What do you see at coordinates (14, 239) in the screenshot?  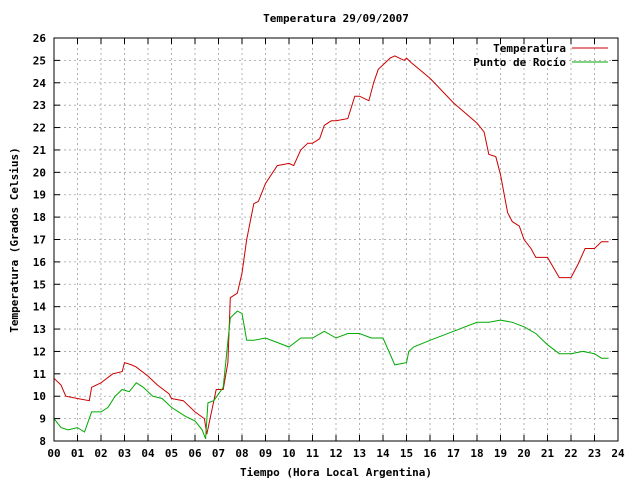 I see `y-axis-label: Temperatura (Grados Celsius)` at bounding box center [14, 239].